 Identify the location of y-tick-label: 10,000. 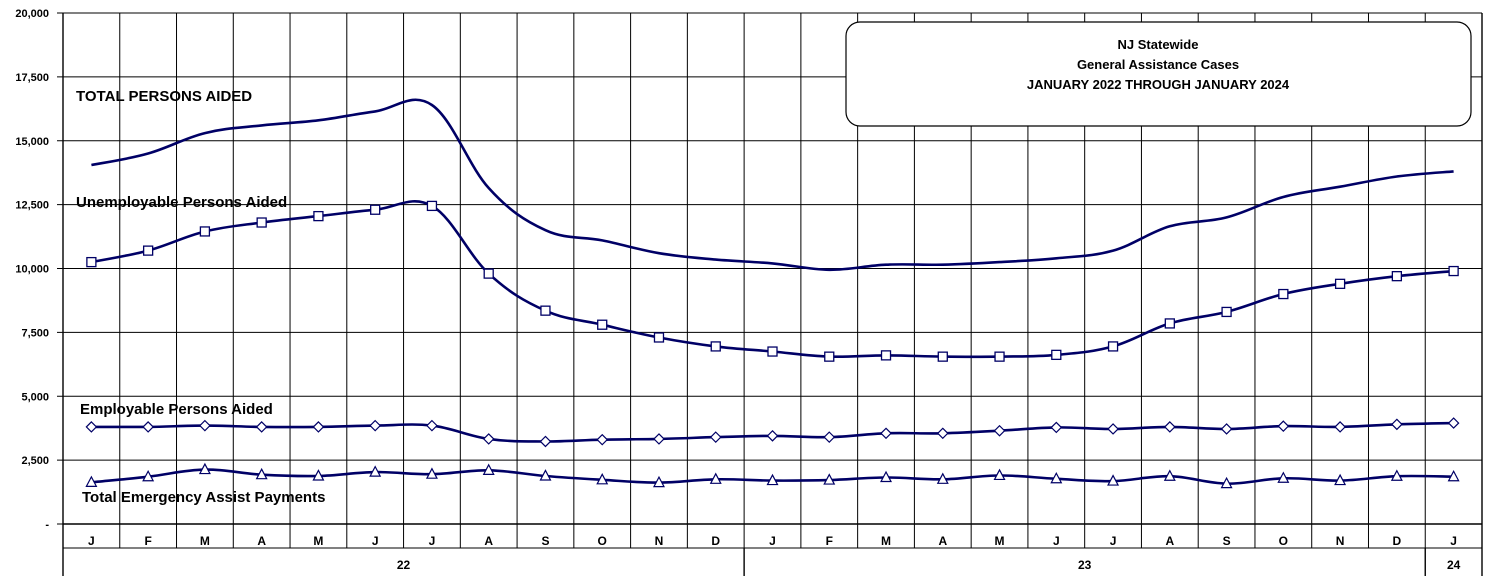
(32, 270).